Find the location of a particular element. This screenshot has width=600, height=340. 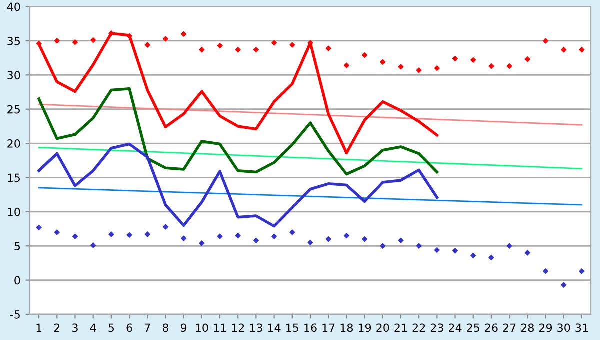

x-tick-label: 8 is located at coordinates (165, 328).